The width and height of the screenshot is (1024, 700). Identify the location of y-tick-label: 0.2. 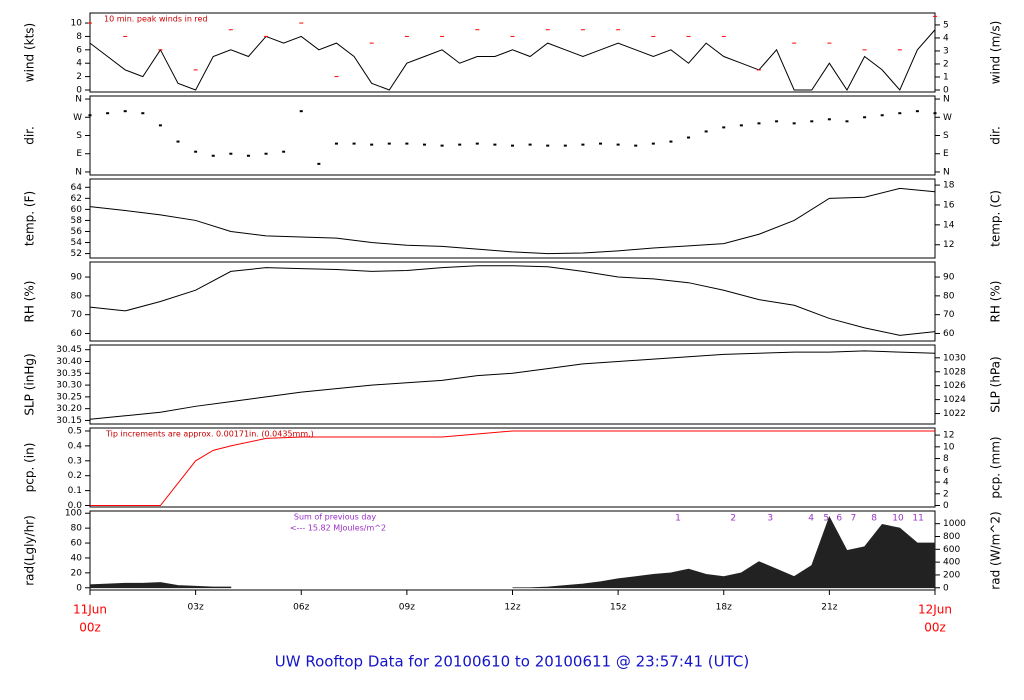
(75, 476).